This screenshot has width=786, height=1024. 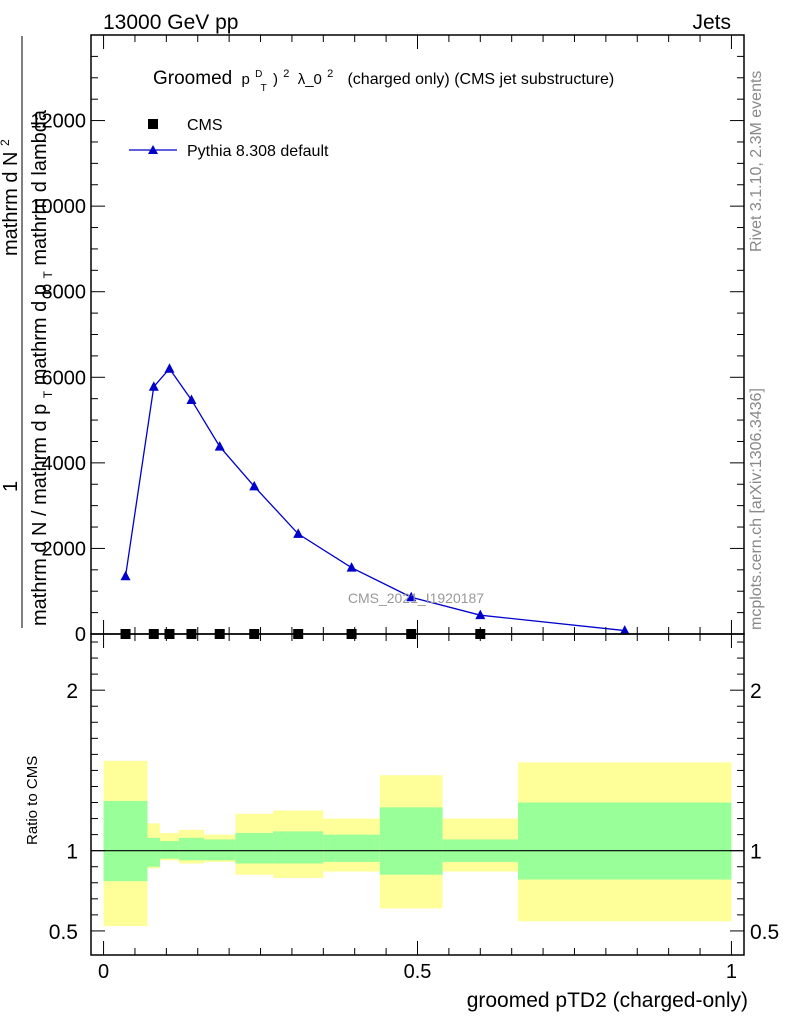 I want to click on ylabel-den-left-sub: T, so click(x=48, y=394).